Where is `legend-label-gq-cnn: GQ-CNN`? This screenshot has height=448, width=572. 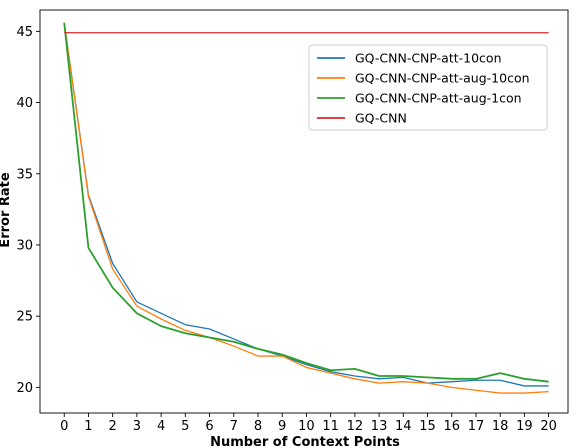
legend-label-gq-cnn: GQ-CNN is located at coordinates (381, 118).